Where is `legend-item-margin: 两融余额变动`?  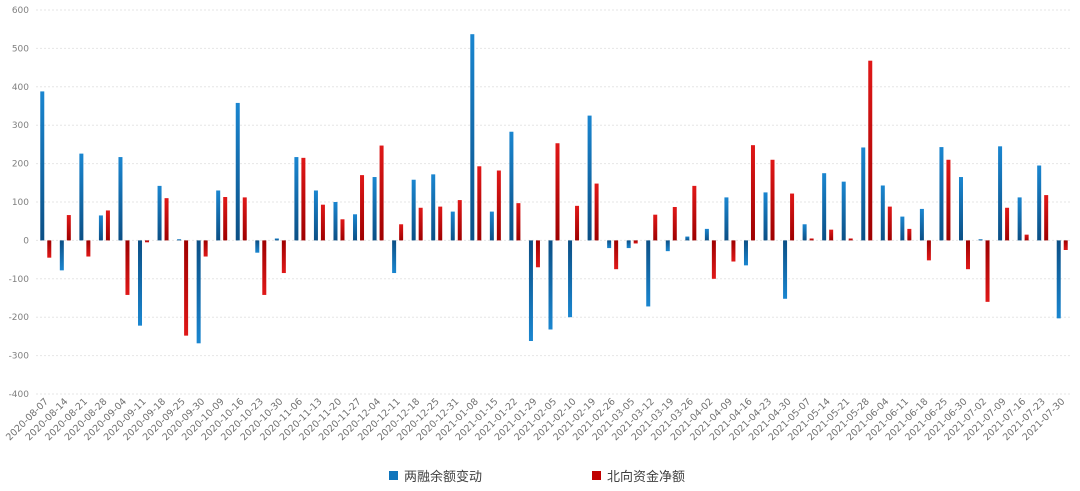
legend-item-margin: 两融余额变动 is located at coordinates (435, 475).